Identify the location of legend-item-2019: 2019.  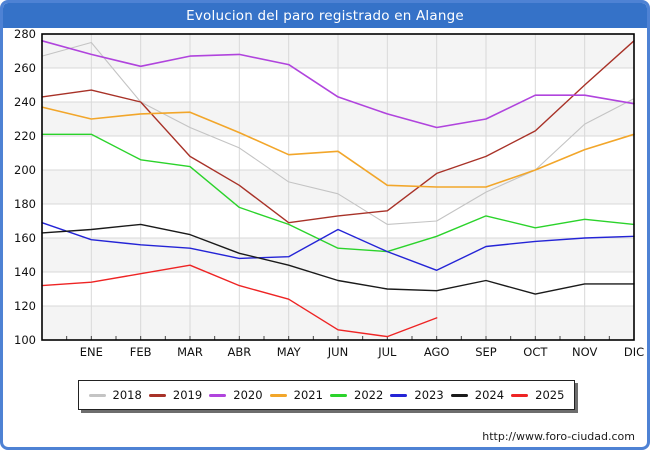
(175, 395).